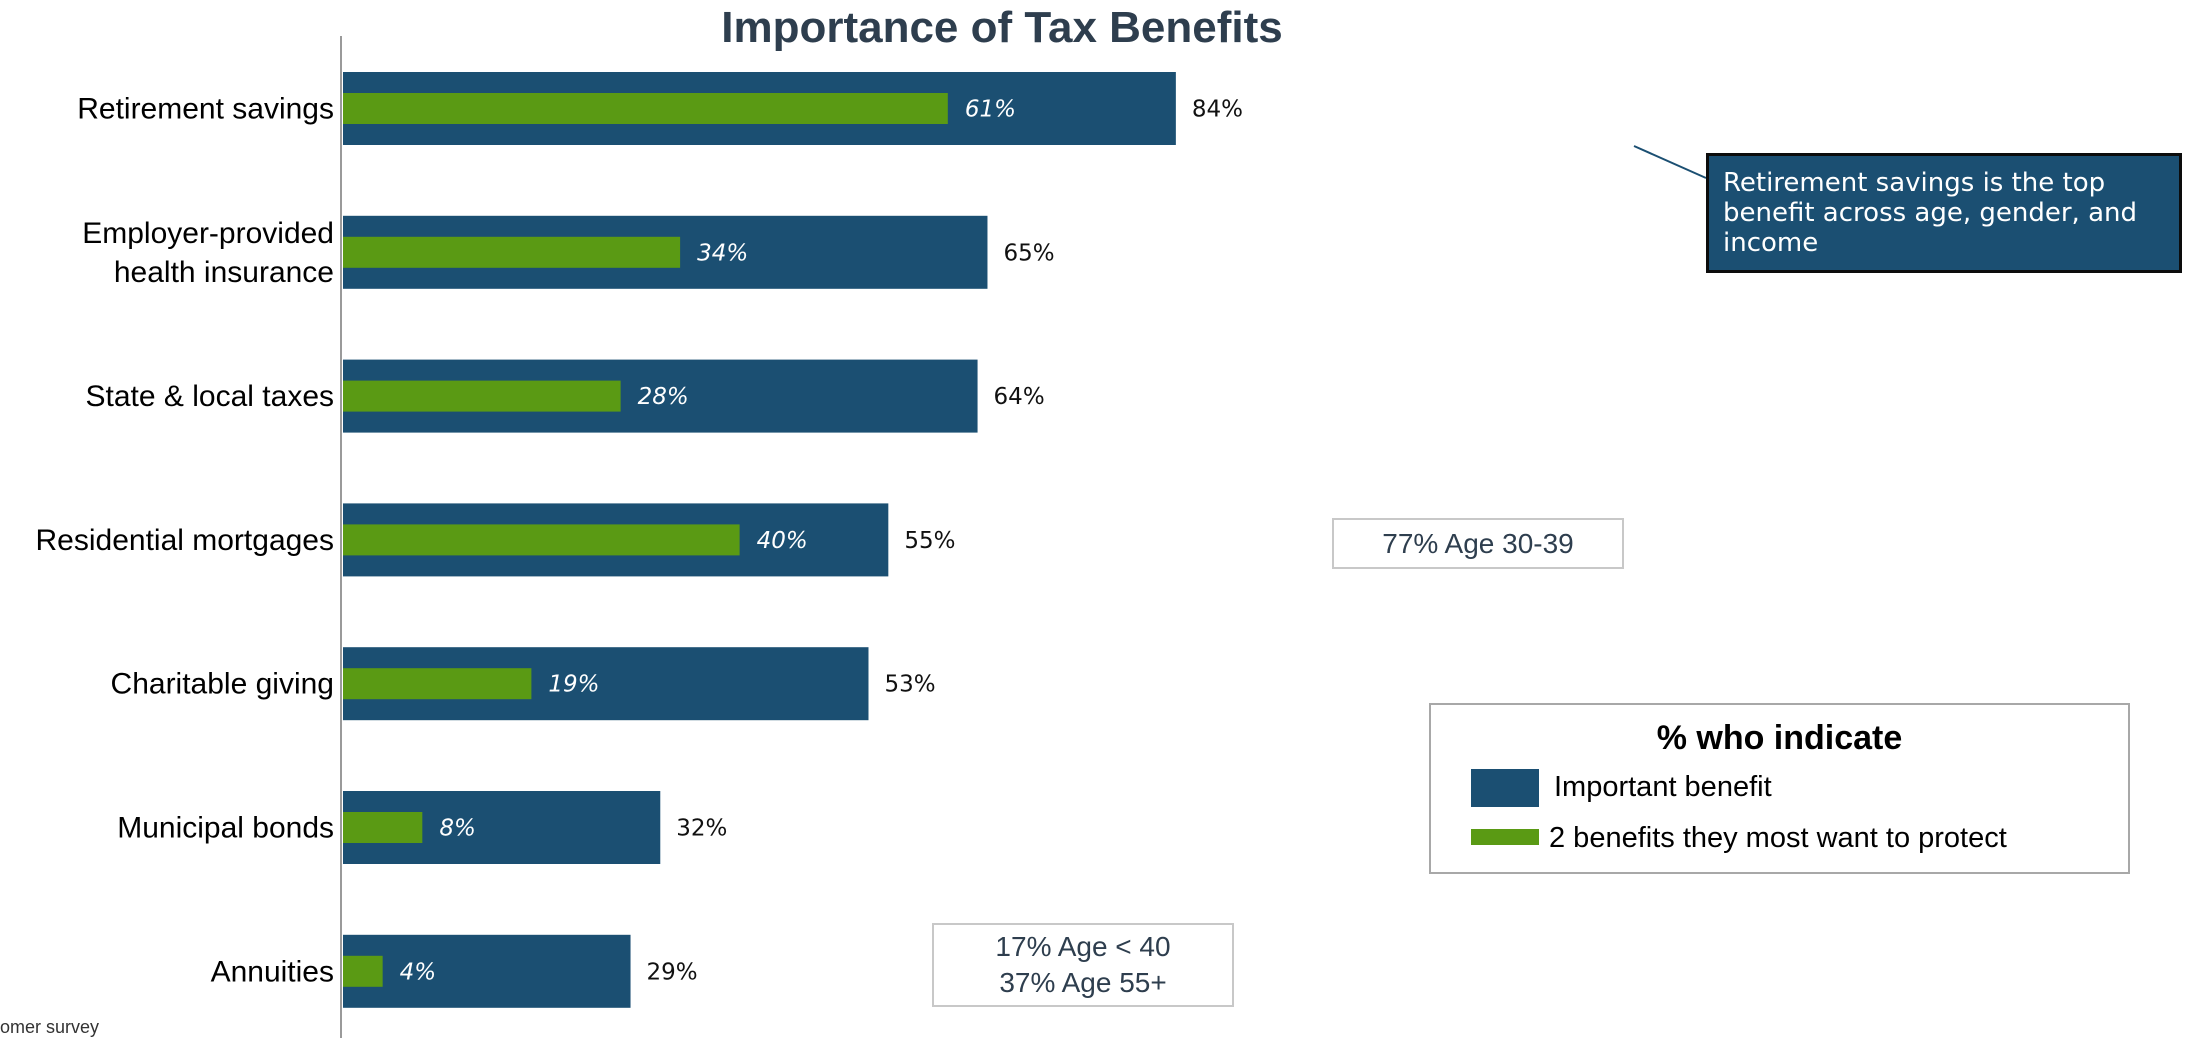 The width and height of the screenshot is (2192, 1038). Describe the element at coordinates (929, 541) in the screenshot. I see `data-label-important: 55%` at that location.